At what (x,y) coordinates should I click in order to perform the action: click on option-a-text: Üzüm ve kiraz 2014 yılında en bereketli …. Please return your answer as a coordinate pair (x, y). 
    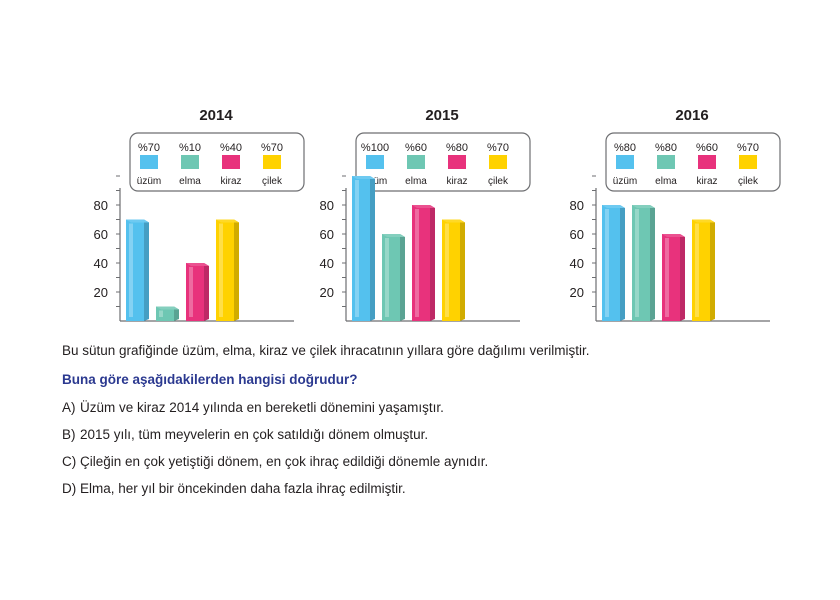
    Looking at the image, I should click on (262, 407).